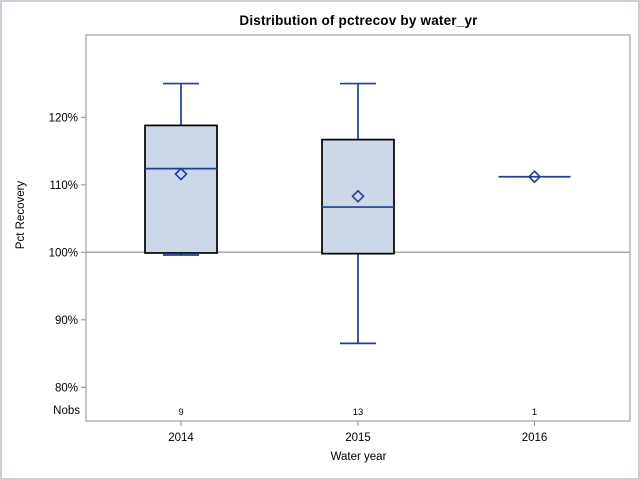 This screenshot has width=640, height=480. I want to click on mean-diamond-icon-2014, so click(181, 174).